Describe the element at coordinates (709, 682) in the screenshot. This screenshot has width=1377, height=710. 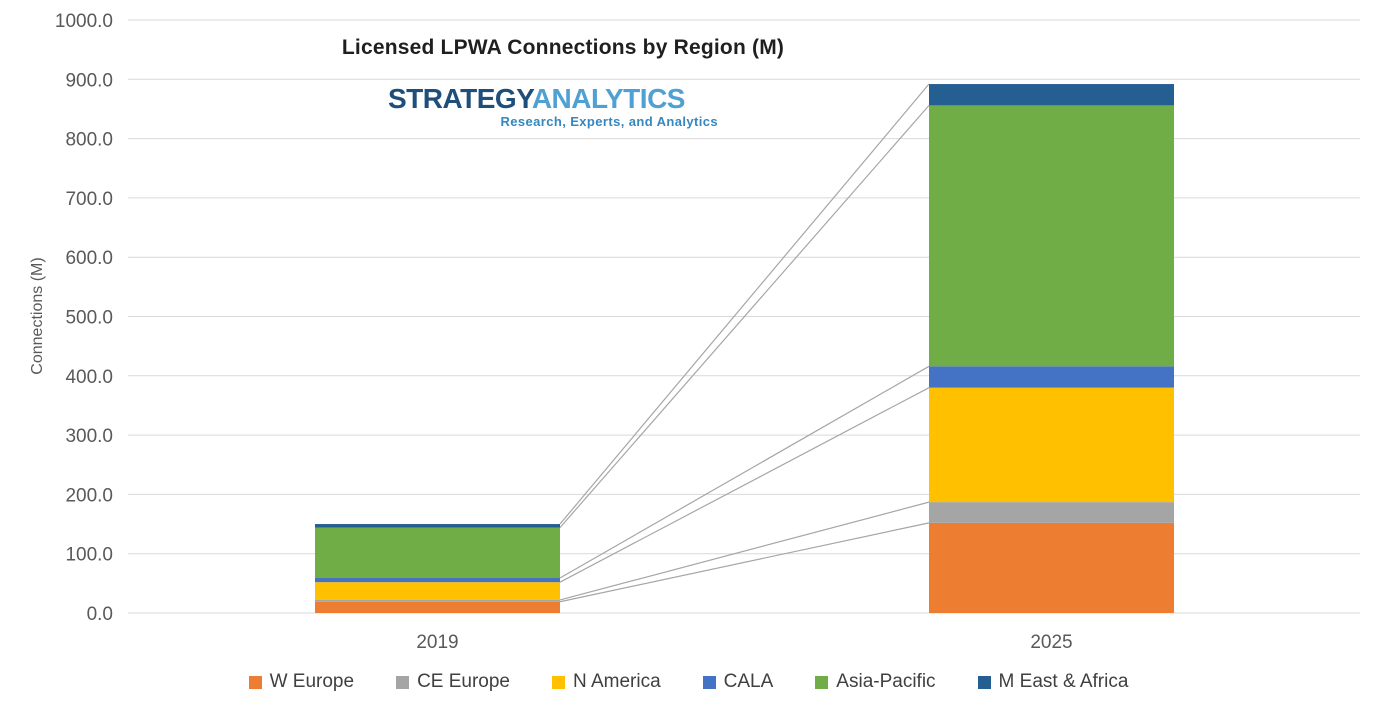
I see `legend-swatch-cala` at that location.